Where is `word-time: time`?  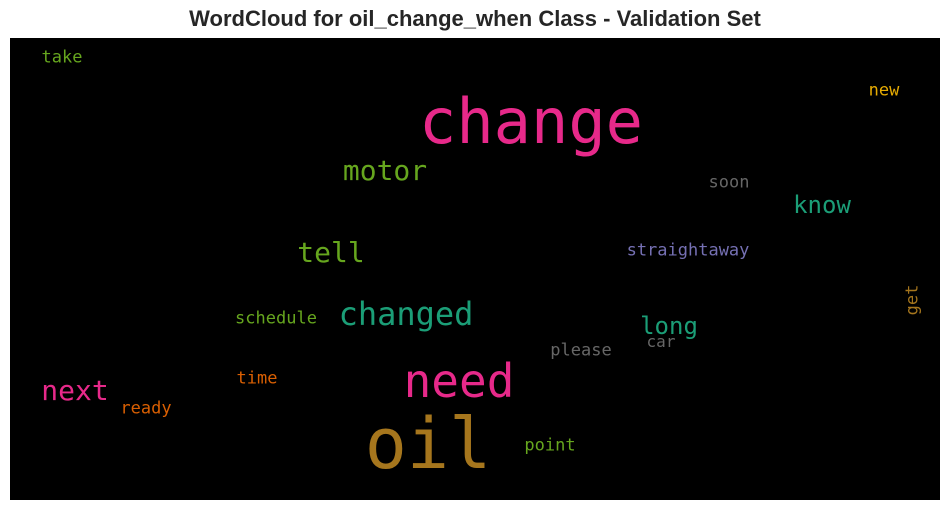
word-time: time is located at coordinates (257, 378).